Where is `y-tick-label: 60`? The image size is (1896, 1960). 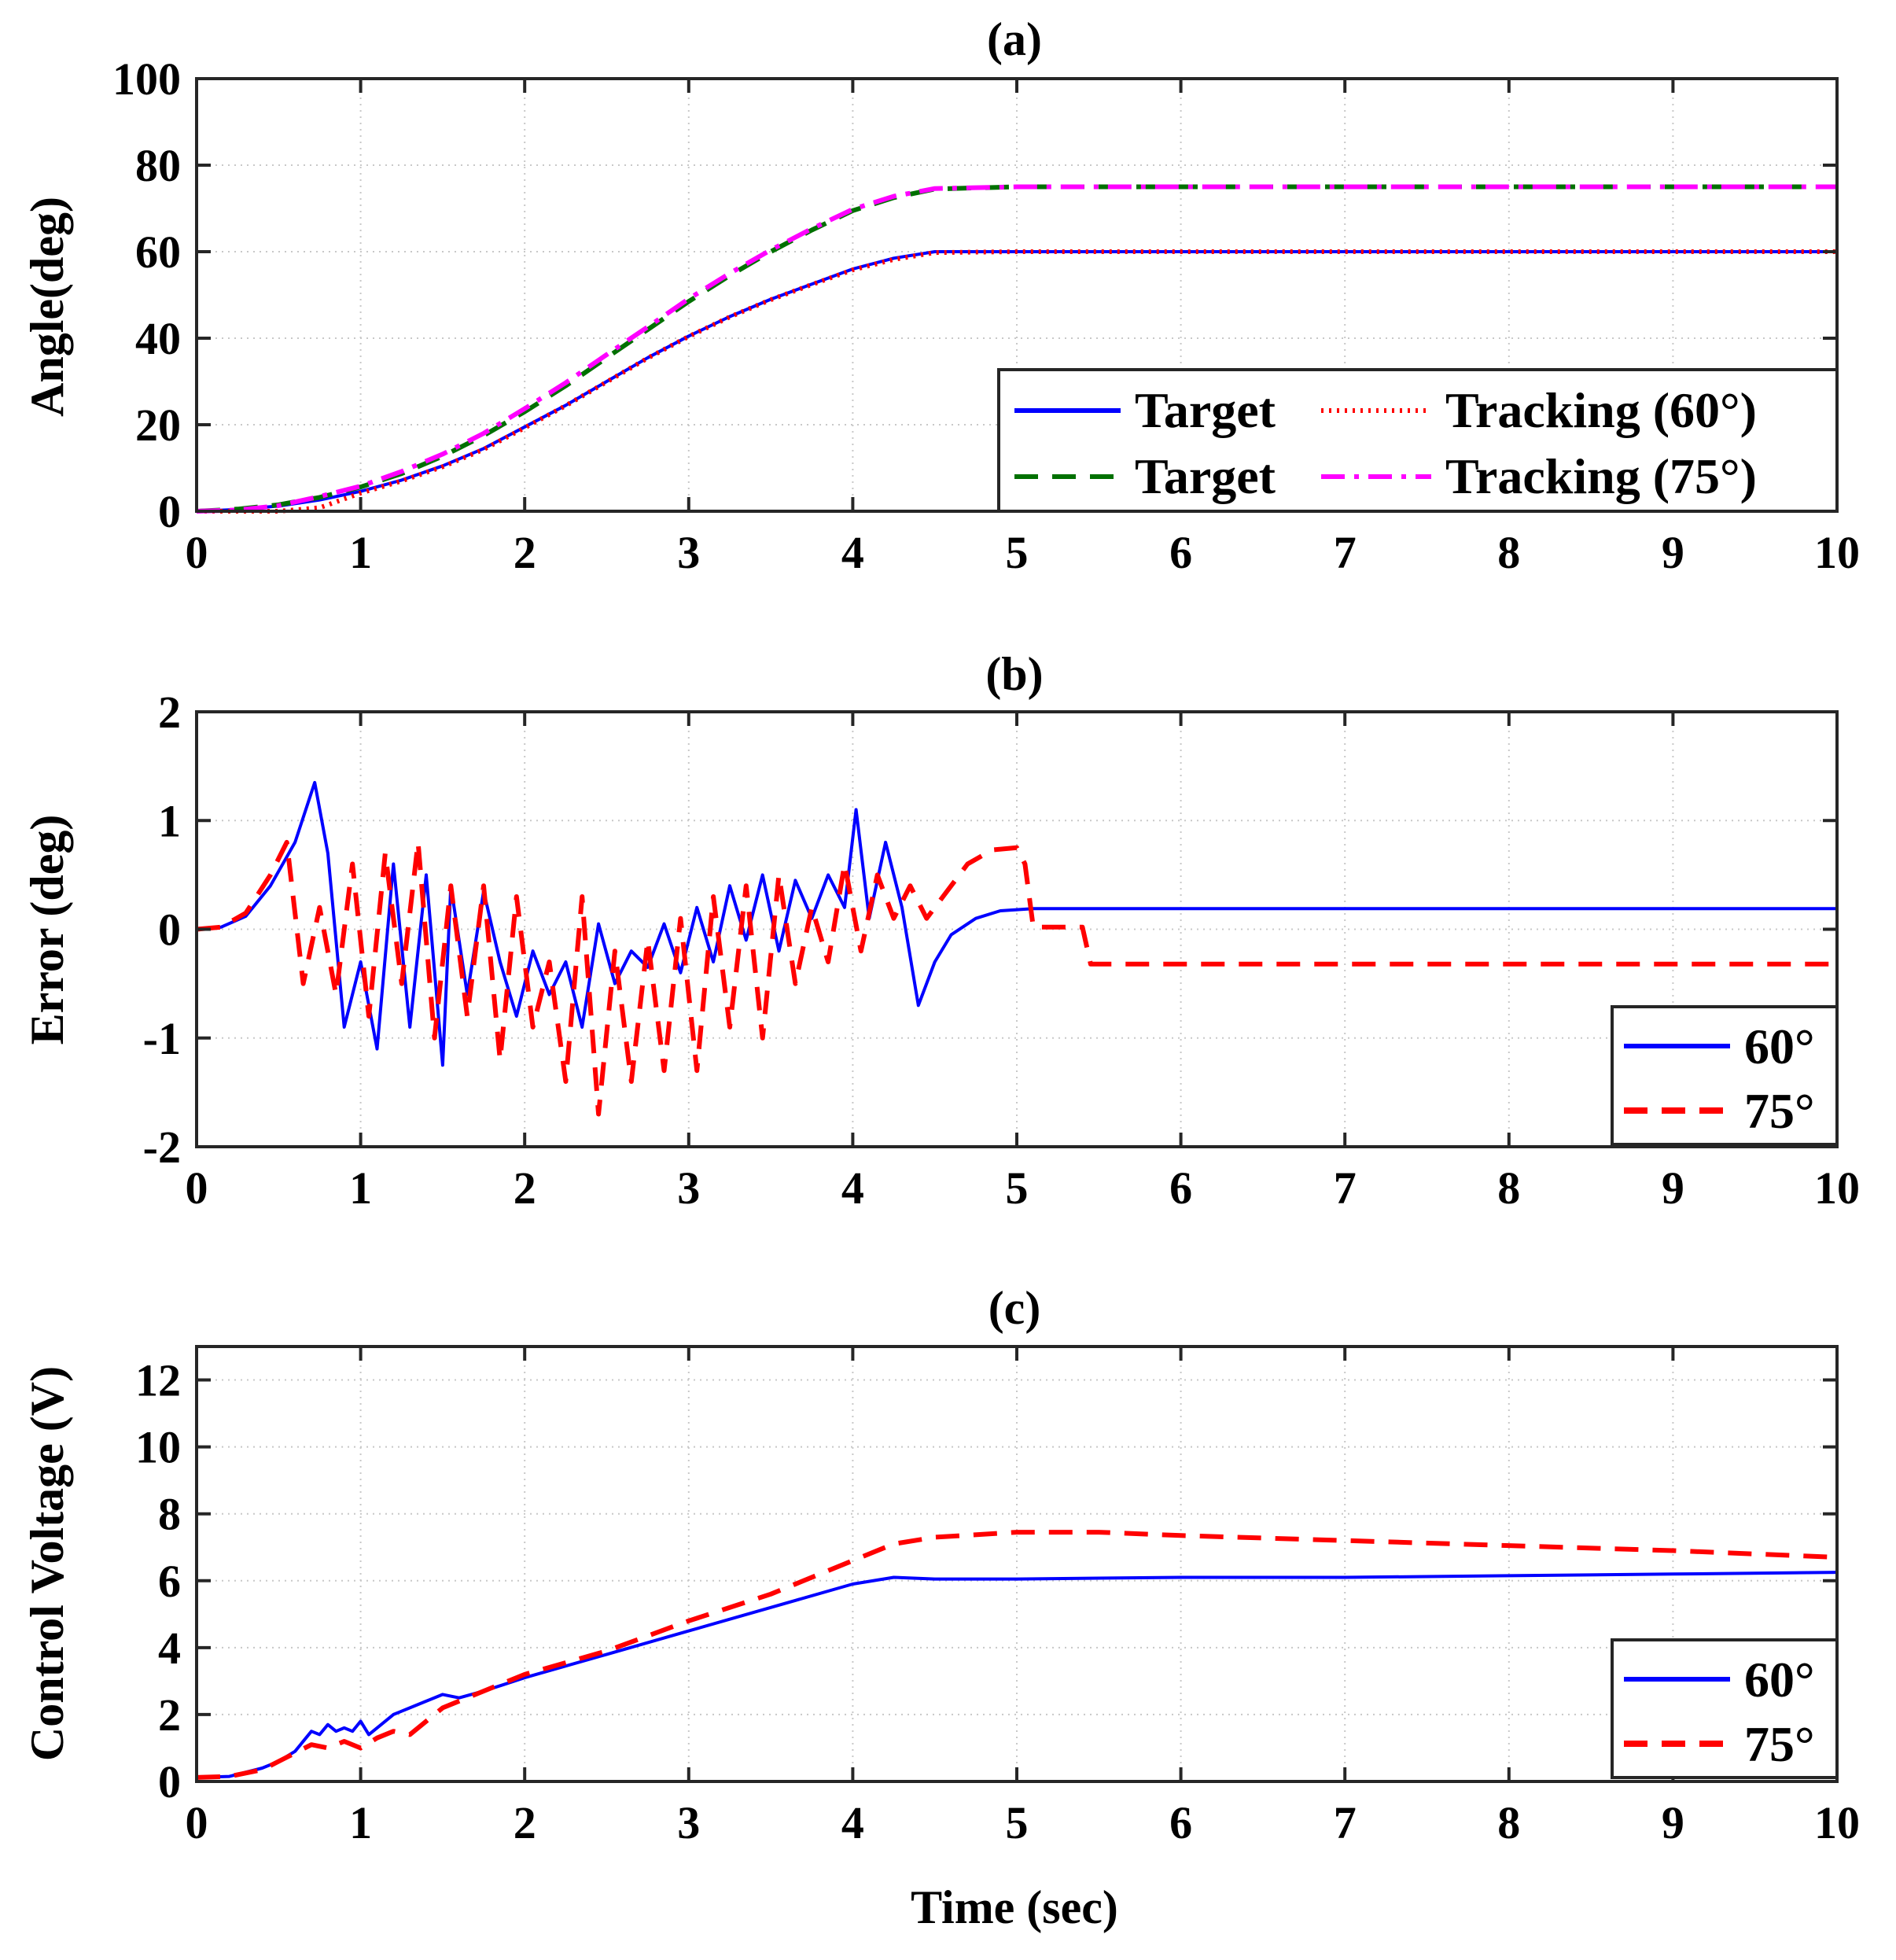 y-tick-label: 60 is located at coordinates (158, 252).